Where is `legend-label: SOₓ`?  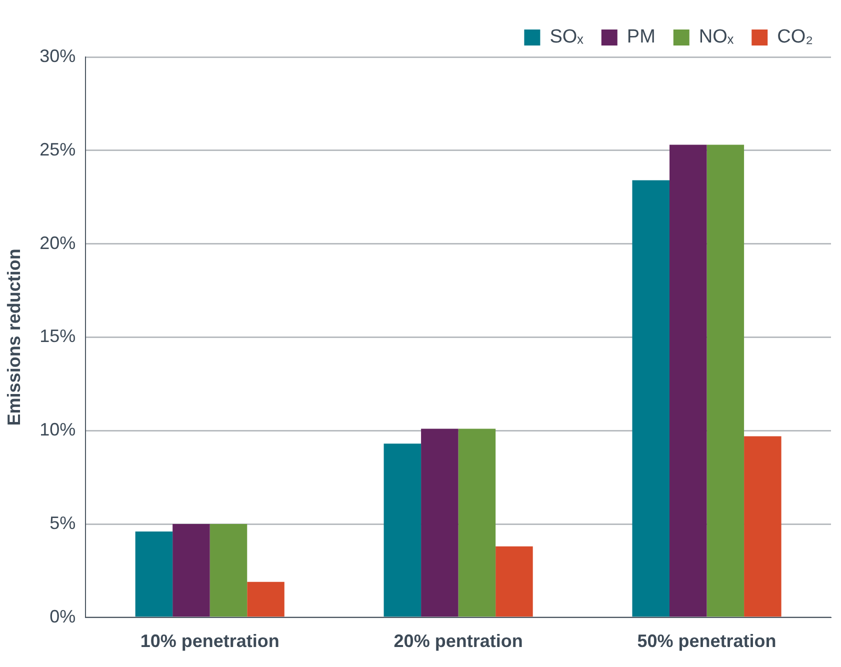 legend-label: SOₓ is located at coordinates (567, 37).